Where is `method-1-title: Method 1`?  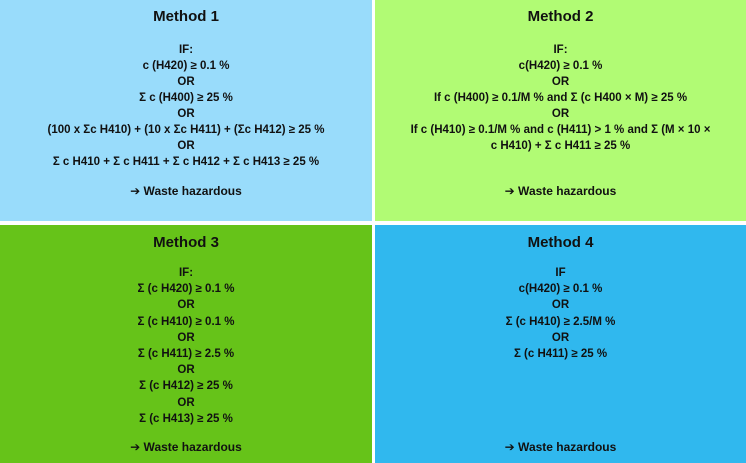 method-1-title: Method 1 is located at coordinates (186, 16).